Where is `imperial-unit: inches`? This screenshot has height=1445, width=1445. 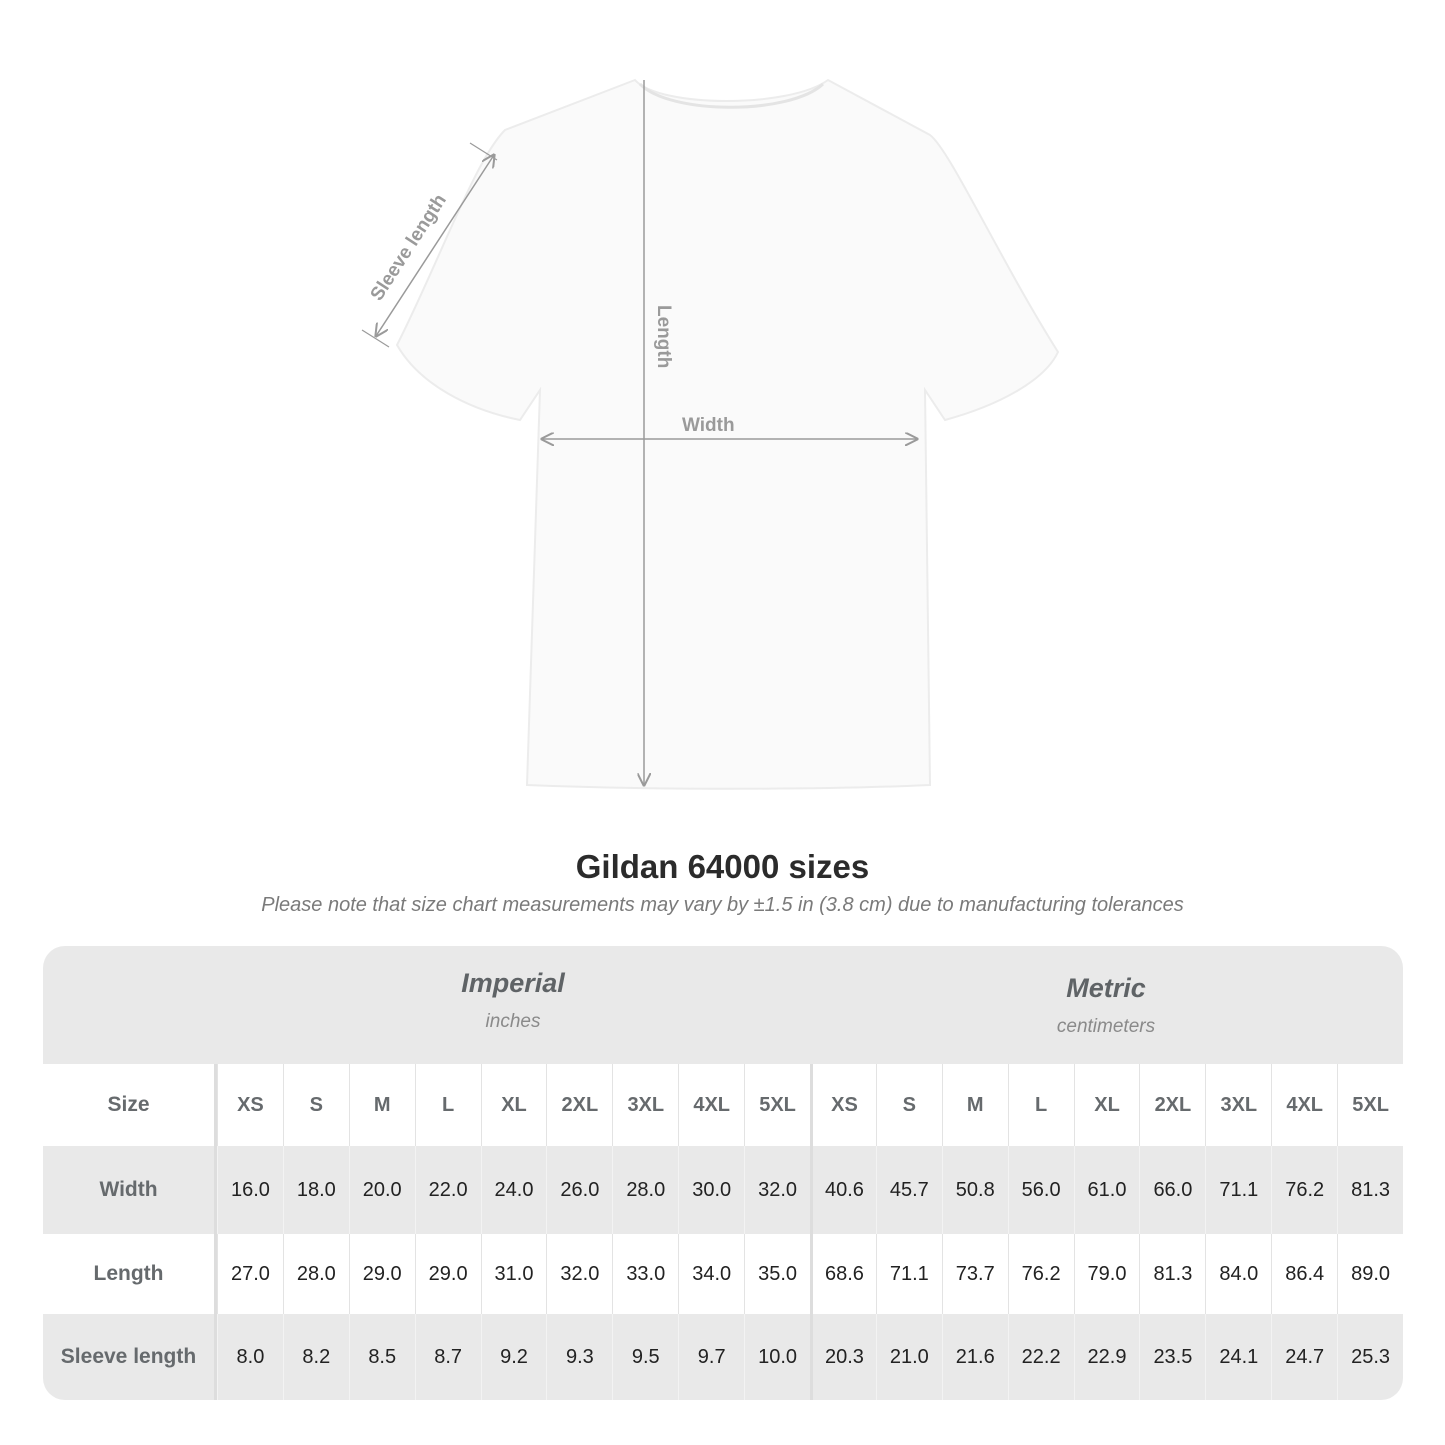
imperial-unit: inches is located at coordinates (513, 1021).